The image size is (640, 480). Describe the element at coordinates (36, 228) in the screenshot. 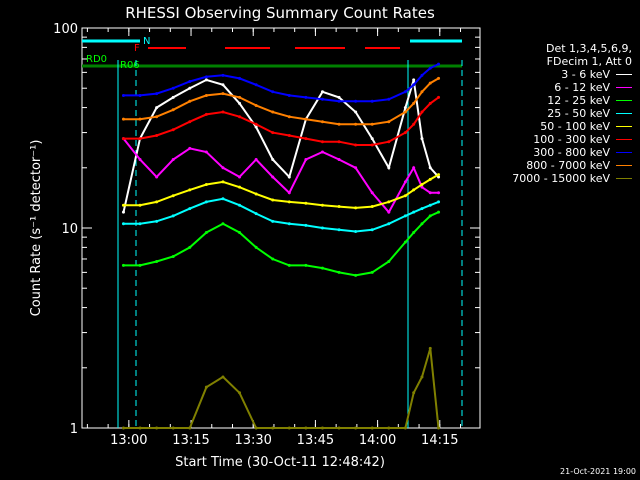

I see `y-axis-label: Count Rate (s⁻¹ detector⁻¹)` at that location.